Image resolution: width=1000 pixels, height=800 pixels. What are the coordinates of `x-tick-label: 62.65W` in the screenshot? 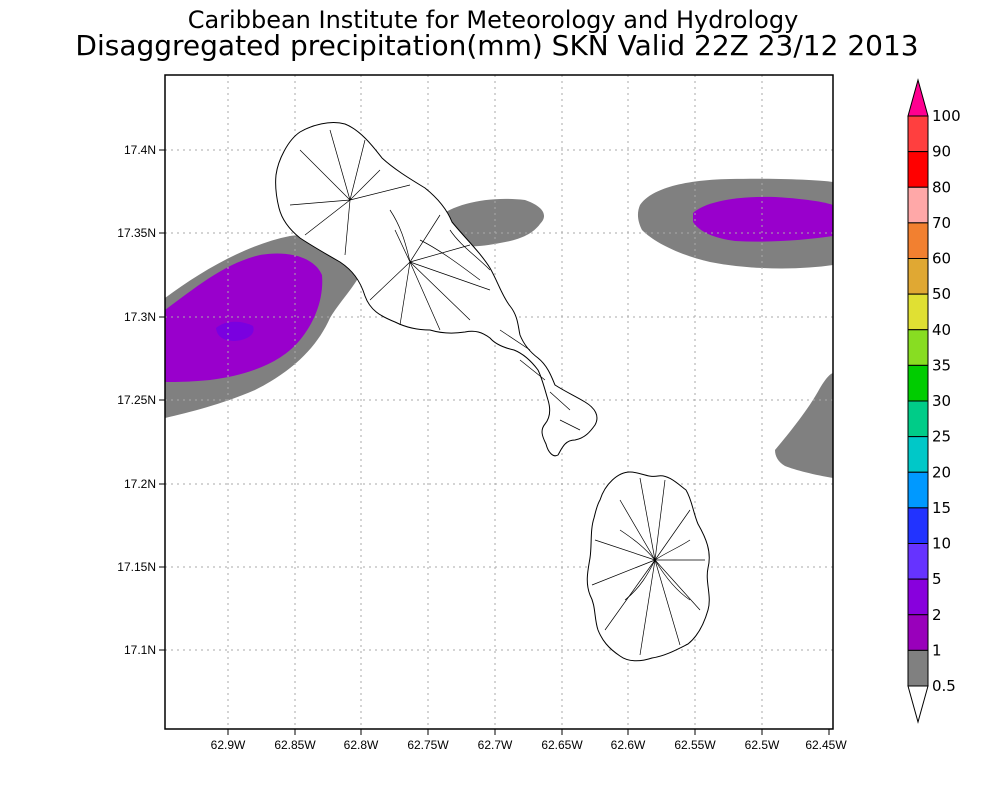 It's located at (562, 745).